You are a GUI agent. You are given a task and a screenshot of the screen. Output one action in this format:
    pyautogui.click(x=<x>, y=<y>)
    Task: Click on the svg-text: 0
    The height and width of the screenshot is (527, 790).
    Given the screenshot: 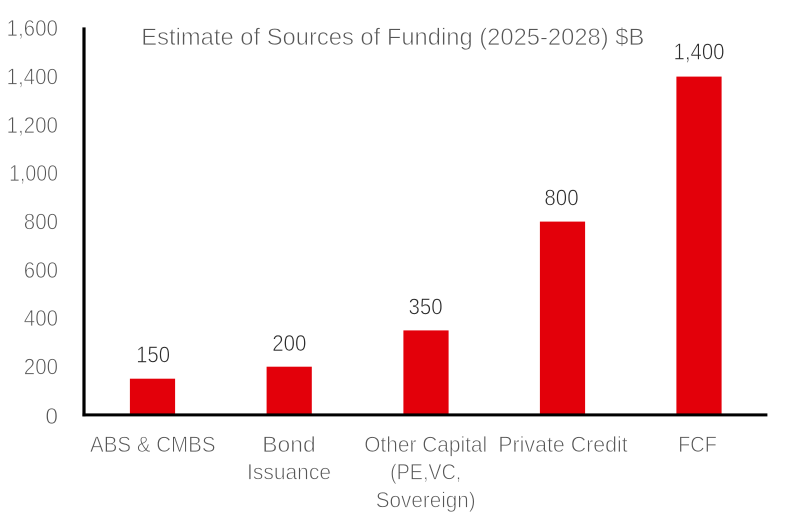 What is the action you would take?
    pyautogui.click(x=51, y=416)
    